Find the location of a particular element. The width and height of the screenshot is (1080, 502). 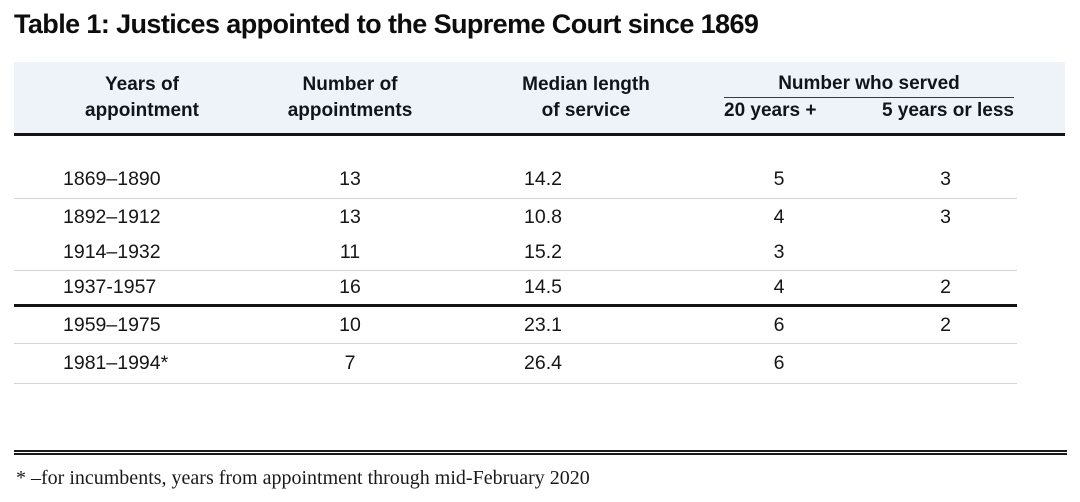

col-header-5-years-or-less: 5 years or less is located at coordinates (947, 110).